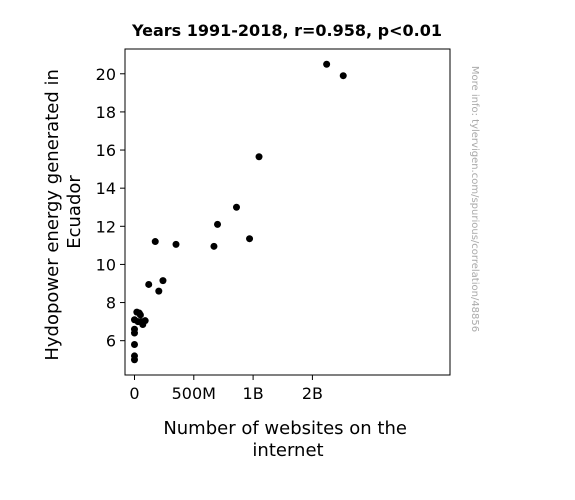 The height and width of the screenshot is (500, 575). What do you see at coordinates (111, 303) in the screenshot?
I see `y-tick-label: 8` at bounding box center [111, 303].